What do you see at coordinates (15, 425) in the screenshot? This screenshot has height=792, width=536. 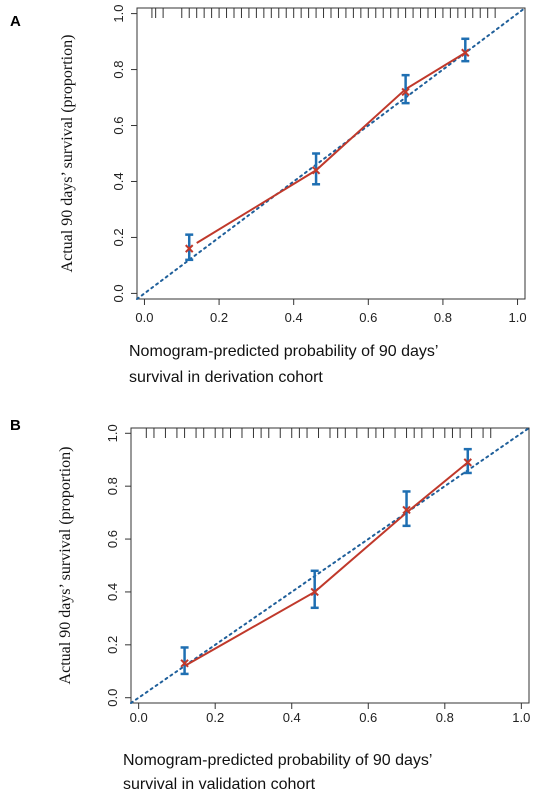 I see `panel-label: B` at bounding box center [15, 425].